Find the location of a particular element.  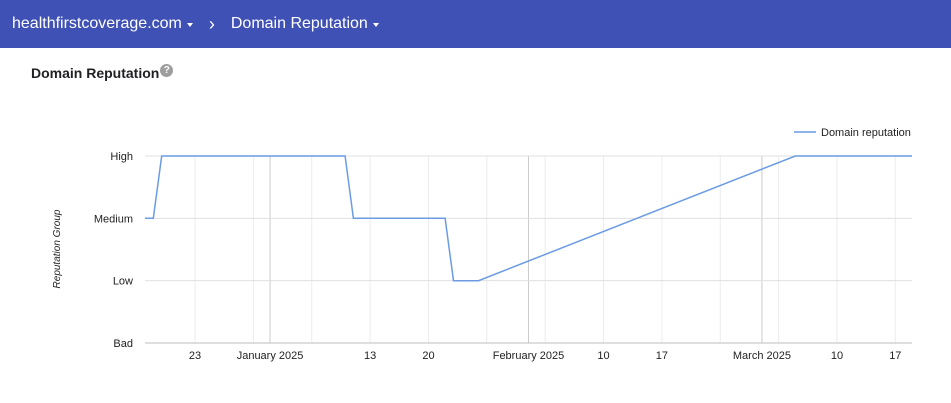

domain-selector-label: healthfirstcoverage.com is located at coordinates (97, 23).